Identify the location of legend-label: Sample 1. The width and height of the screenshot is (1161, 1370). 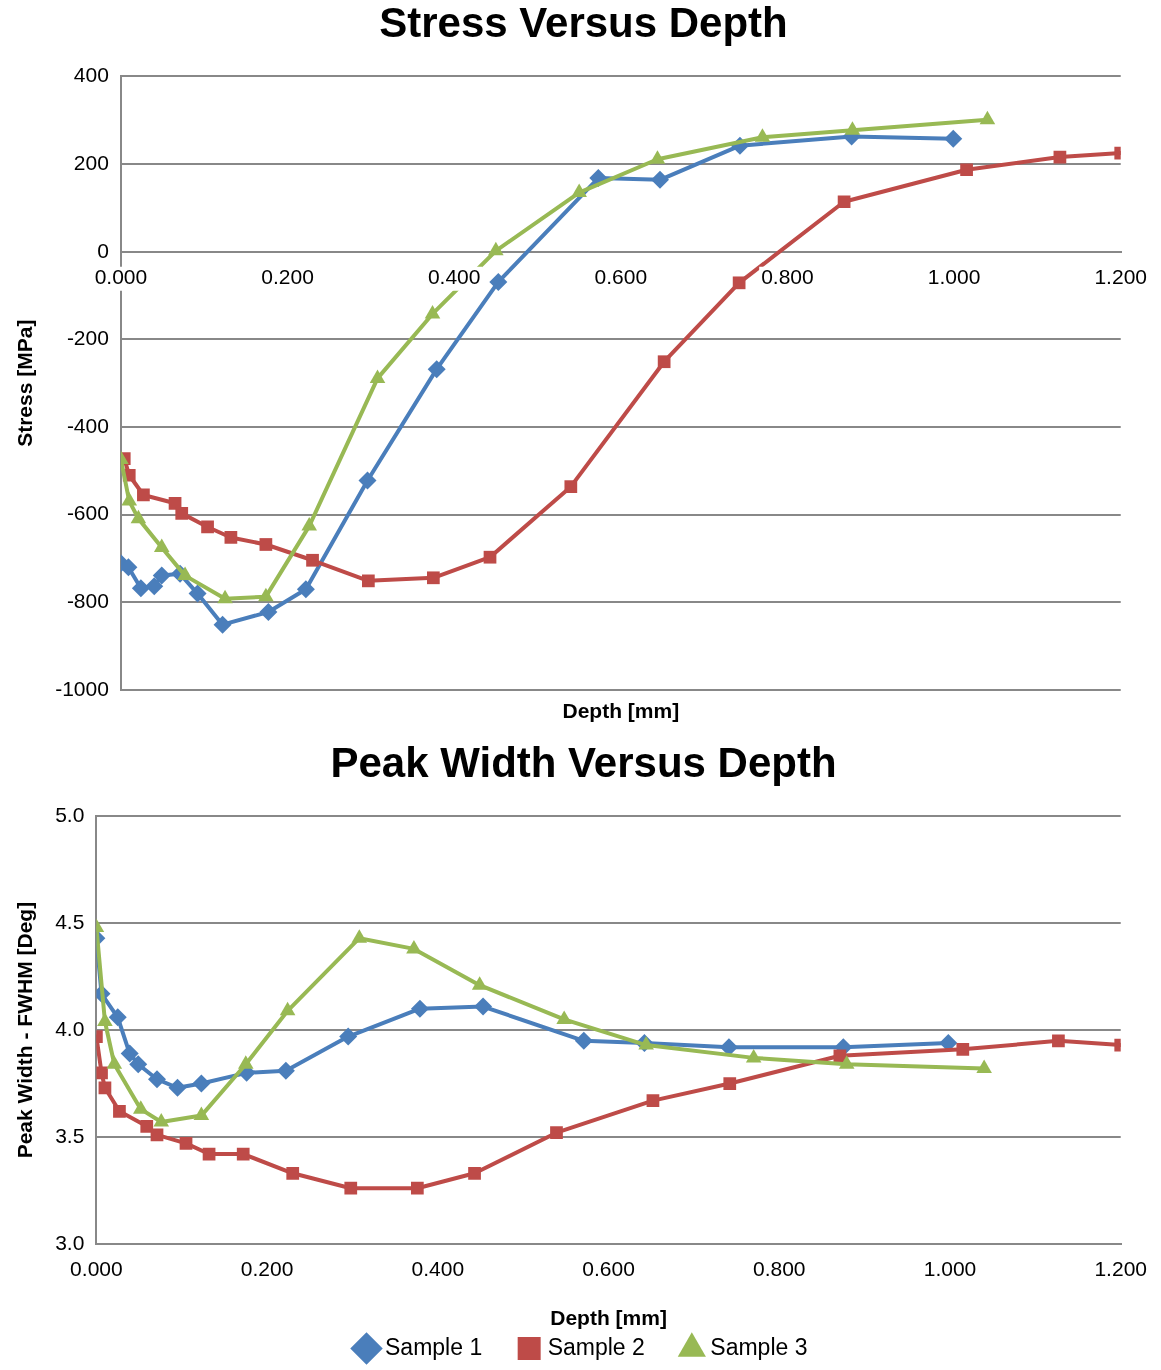
(434, 1346).